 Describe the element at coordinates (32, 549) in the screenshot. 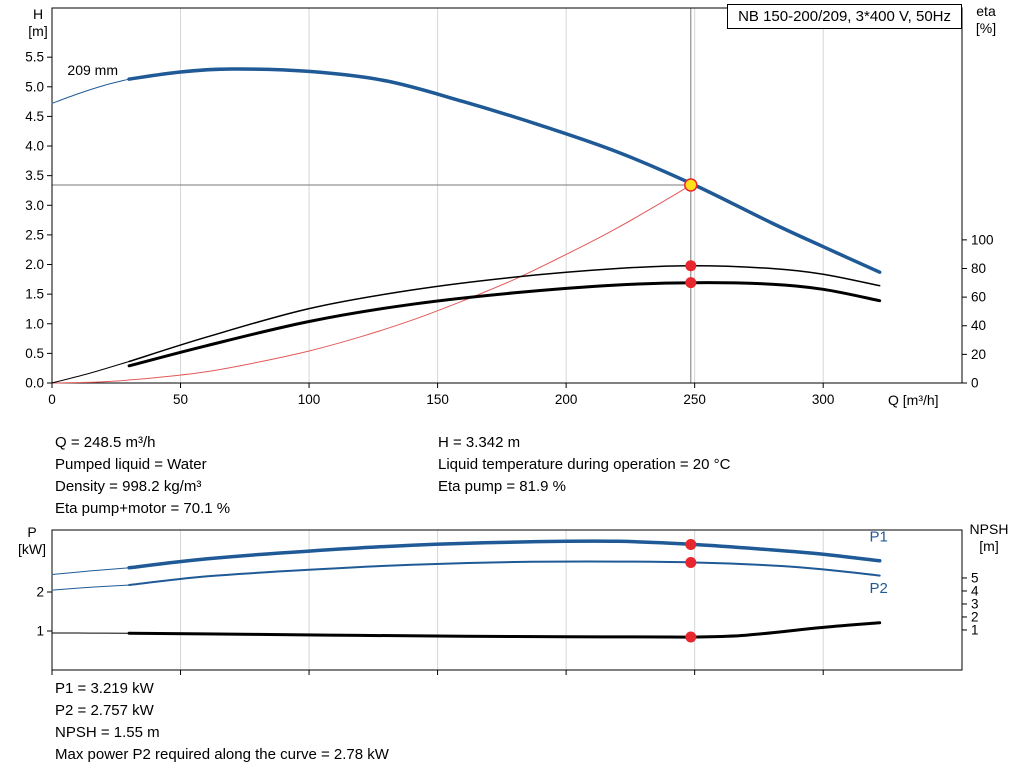

I see `p-axis-unit: [kW]` at that location.